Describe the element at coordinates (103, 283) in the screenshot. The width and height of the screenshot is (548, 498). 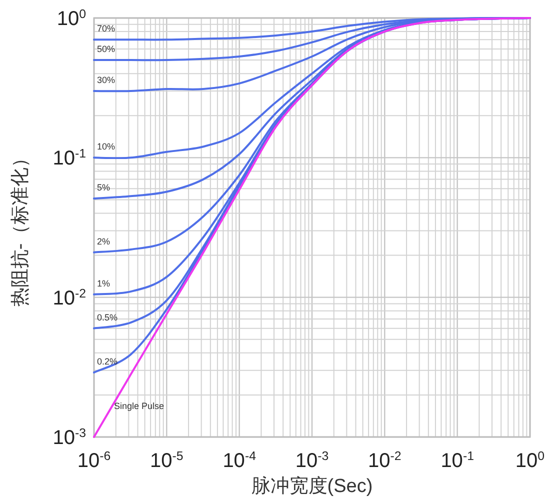
I see `series-label: 1%` at that location.